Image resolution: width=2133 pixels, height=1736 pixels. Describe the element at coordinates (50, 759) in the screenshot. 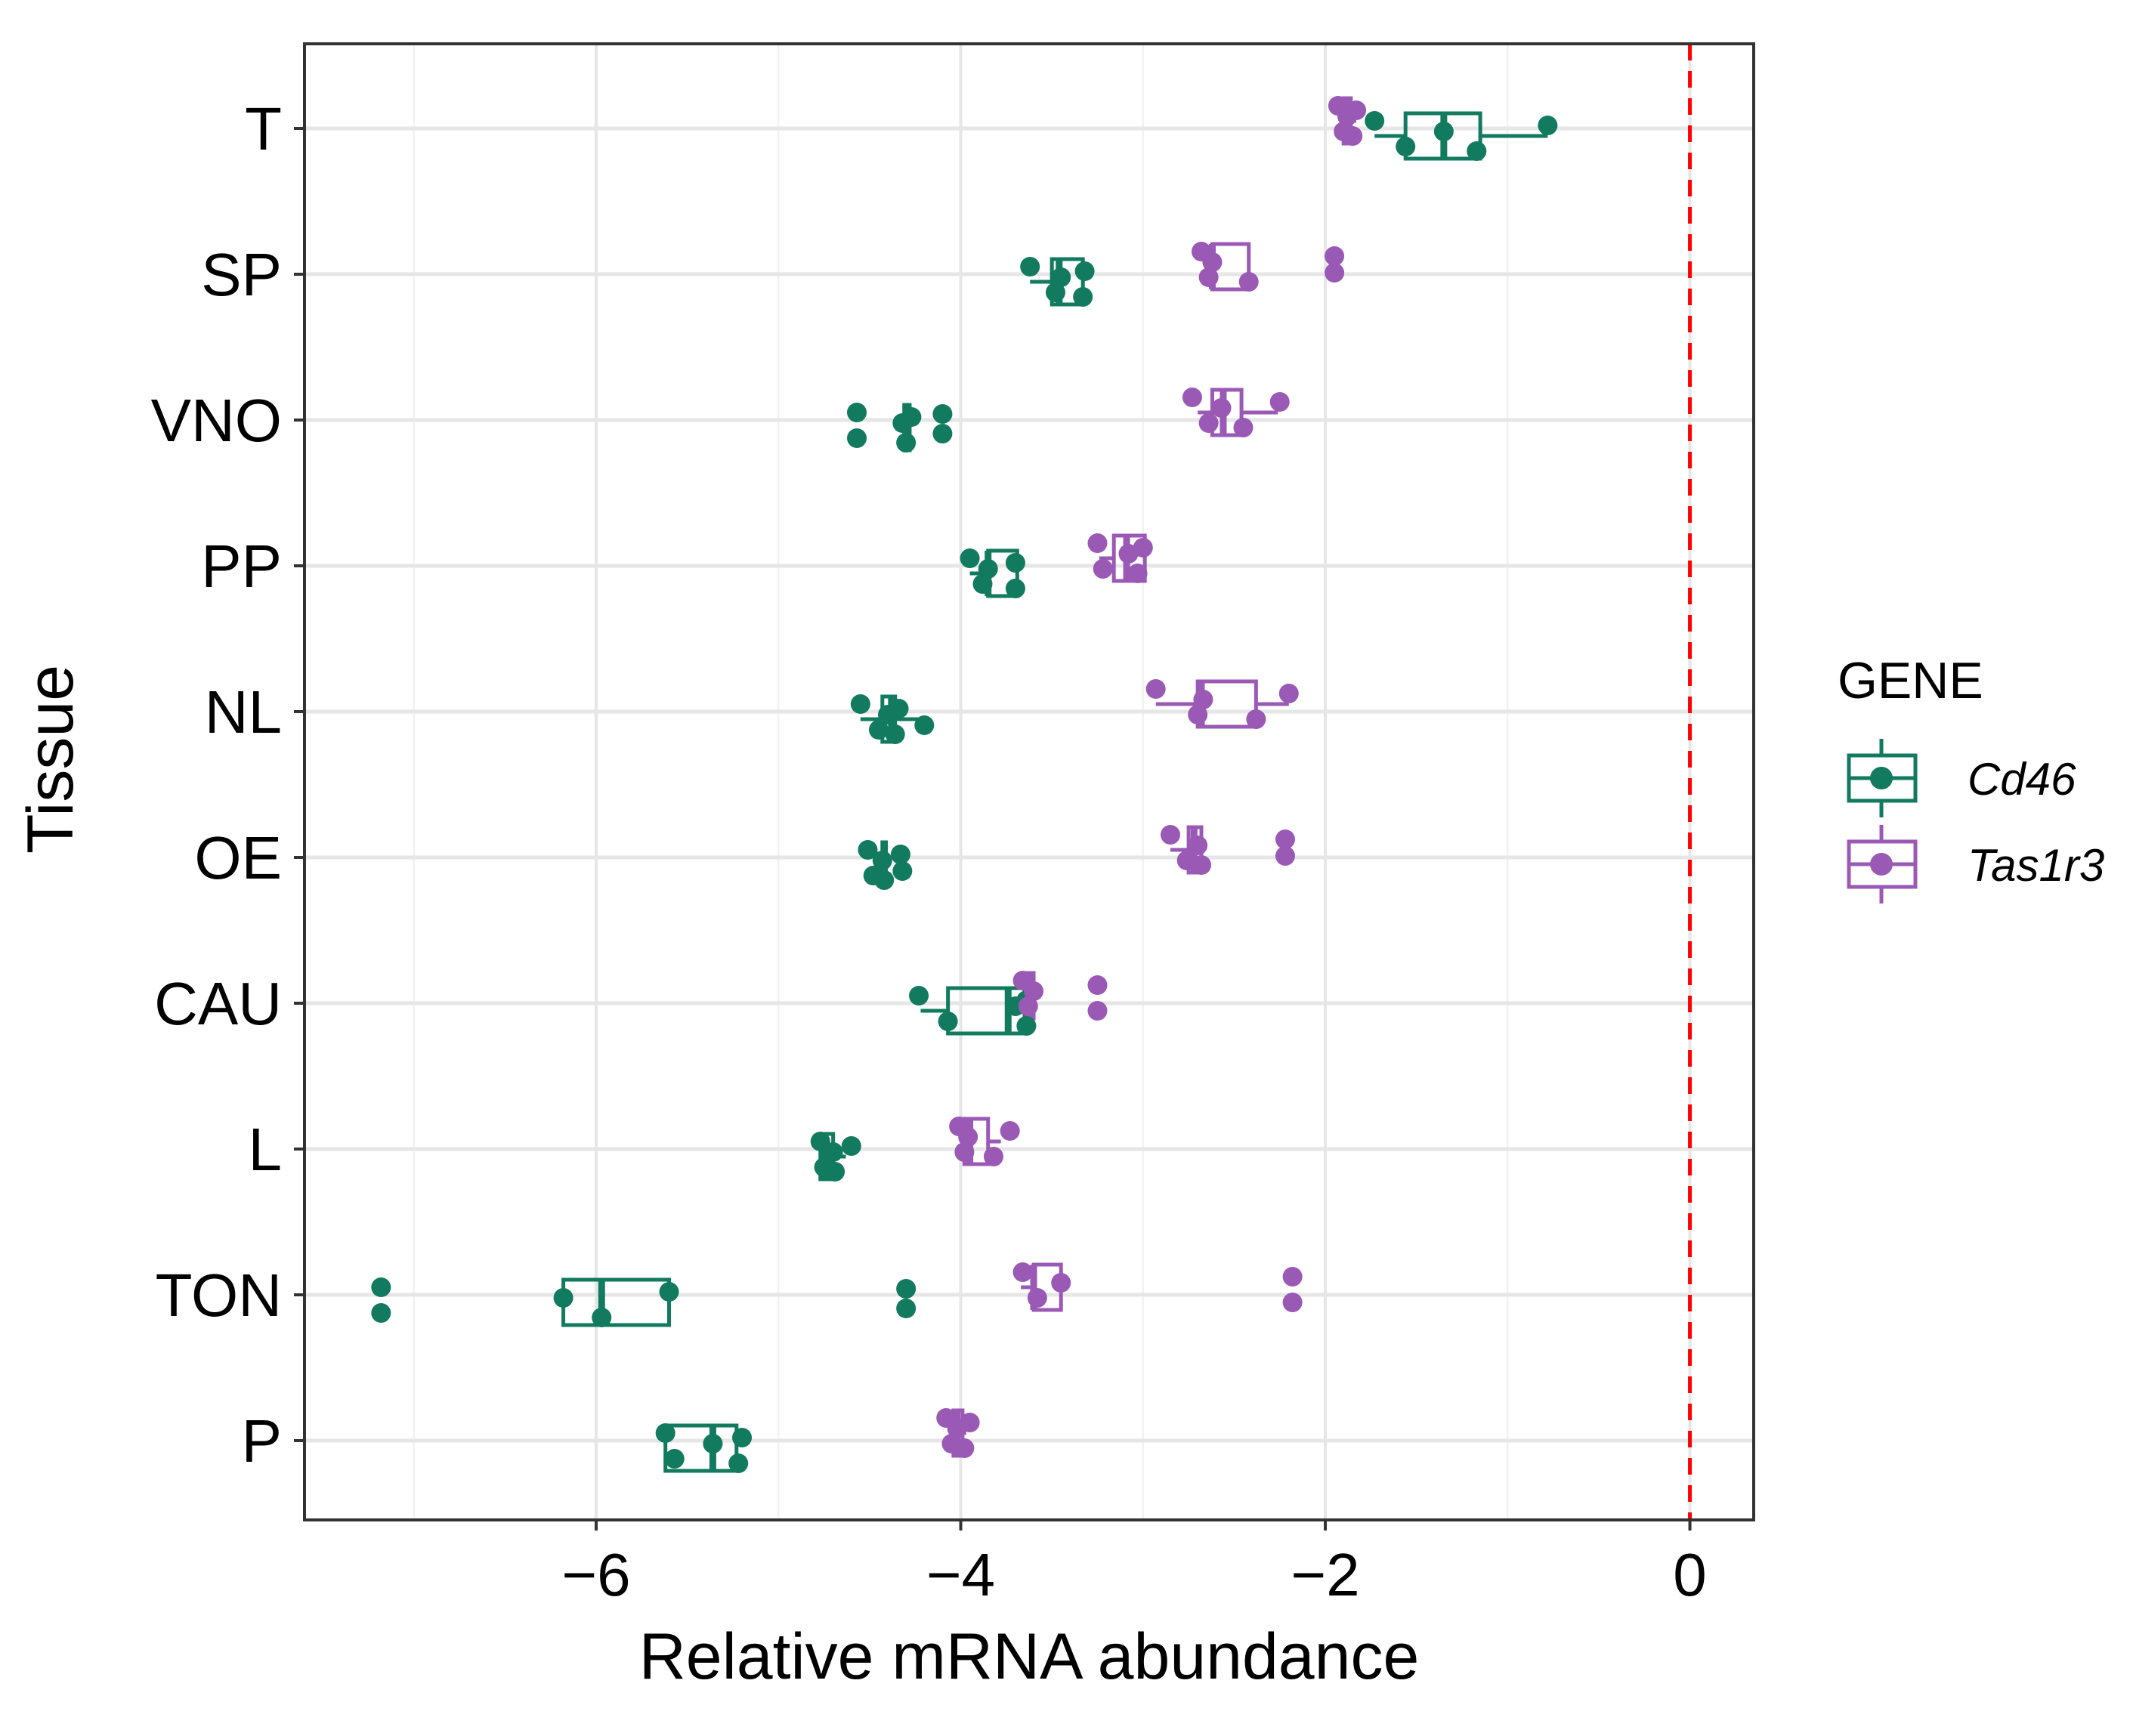

I see `y-axis-title: Tissue` at that location.